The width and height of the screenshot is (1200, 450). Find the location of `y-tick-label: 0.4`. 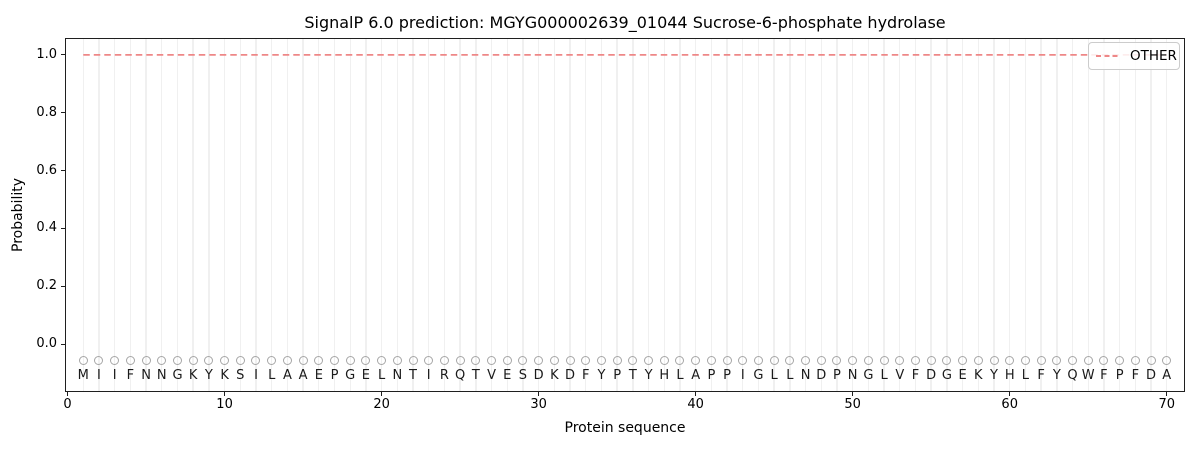

y-tick-label: 0.4 is located at coordinates (46, 228).